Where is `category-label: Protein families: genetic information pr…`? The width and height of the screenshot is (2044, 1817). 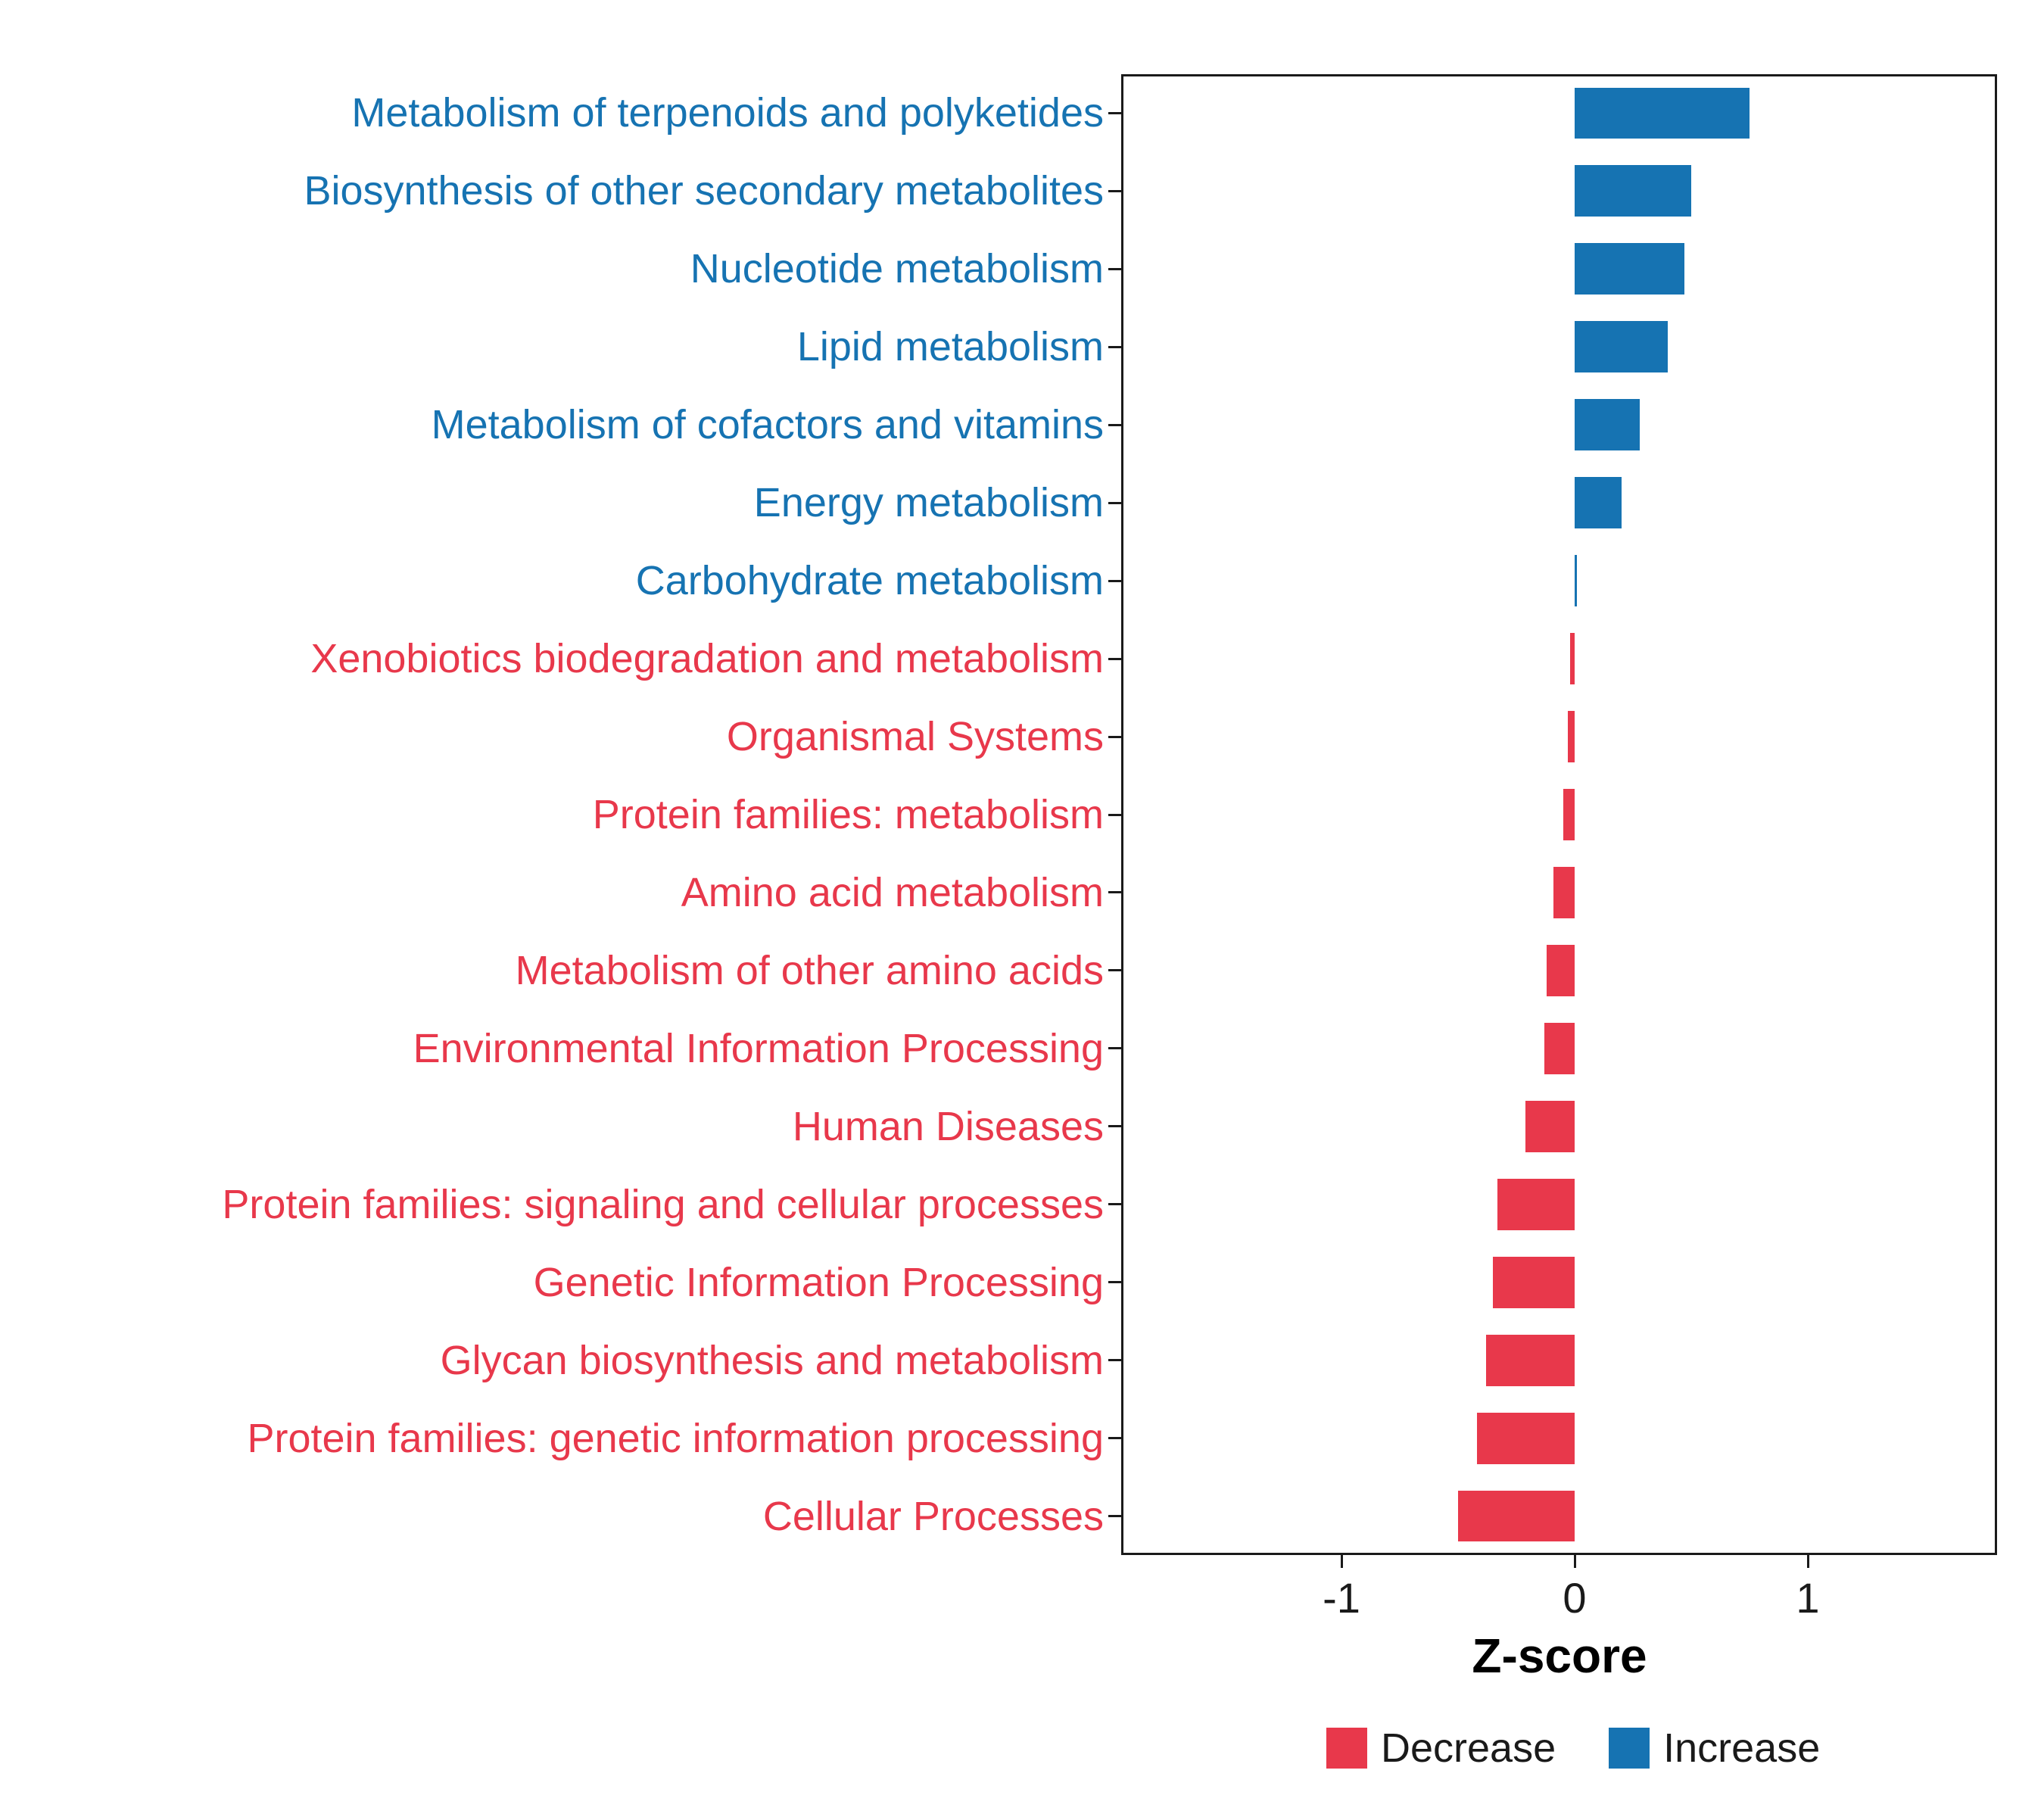 category-label: Protein families: genetic information pr… is located at coordinates (675, 1438).